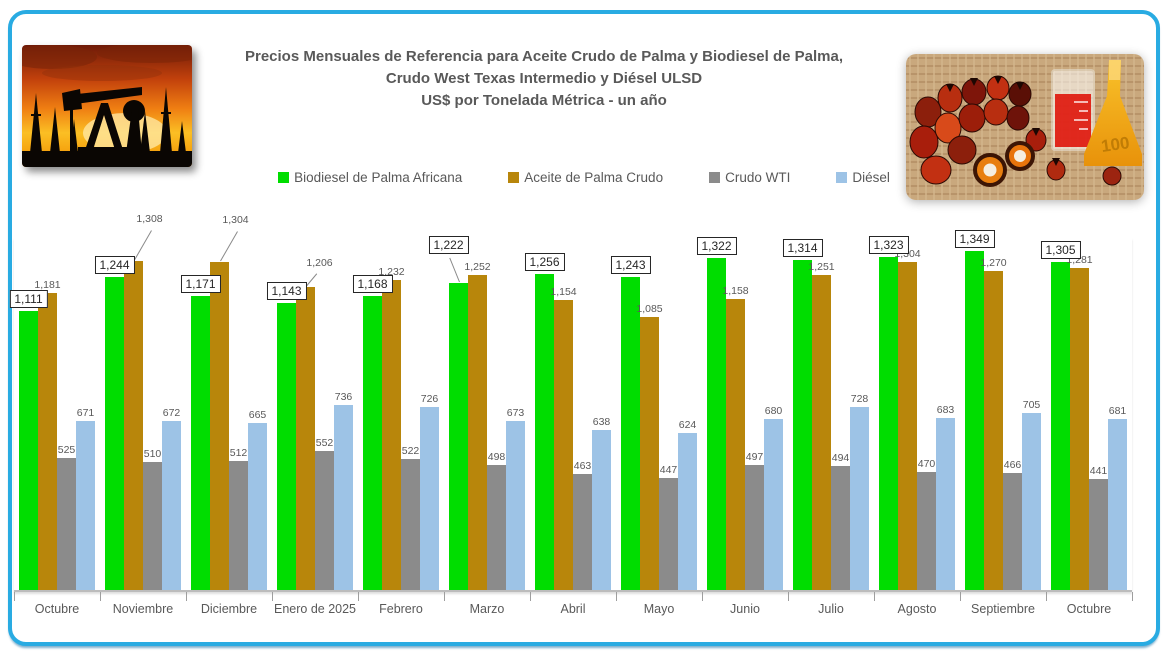 The height and width of the screenshot is (652, 1168). Describe the element at coordinates (594, 177) in the screenshot. I see `legend-label: Aceite de Palma Crudo` at that location.